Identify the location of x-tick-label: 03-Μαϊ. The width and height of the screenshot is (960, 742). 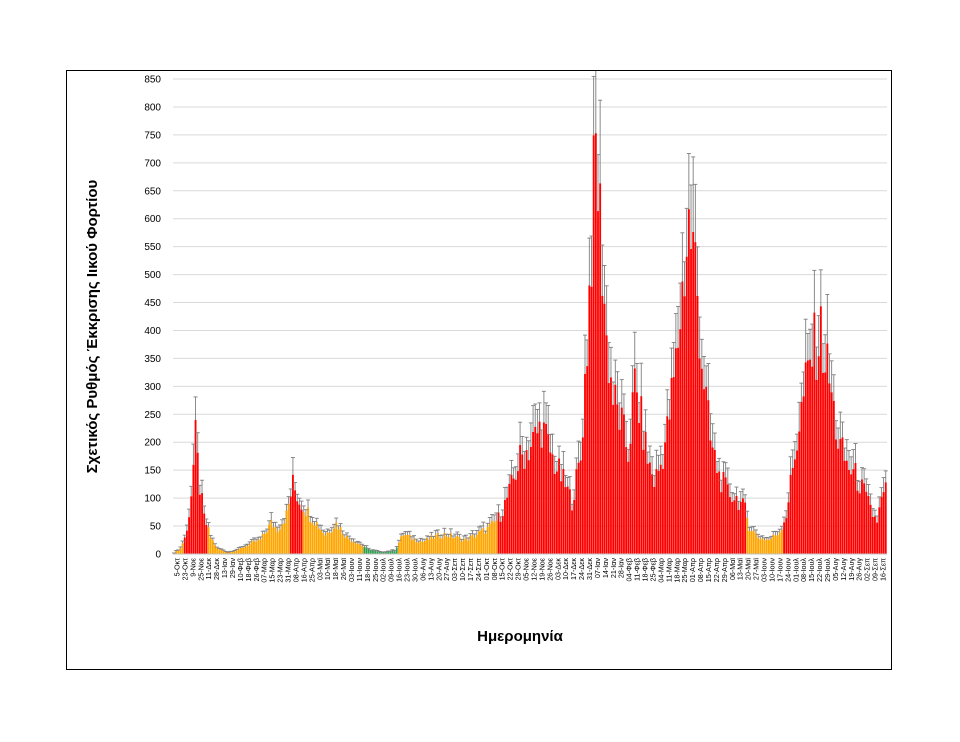
(319, 569).